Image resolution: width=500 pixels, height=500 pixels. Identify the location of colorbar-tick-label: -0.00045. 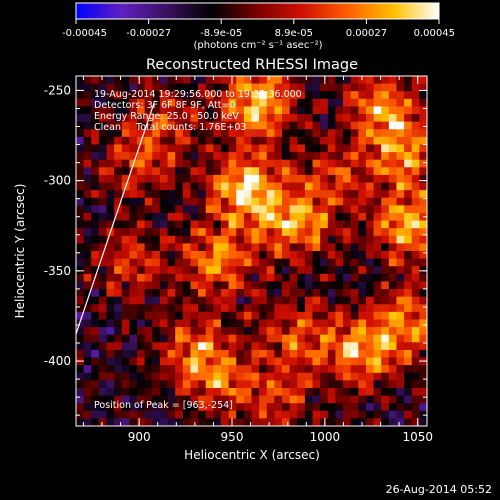
(84, 33).